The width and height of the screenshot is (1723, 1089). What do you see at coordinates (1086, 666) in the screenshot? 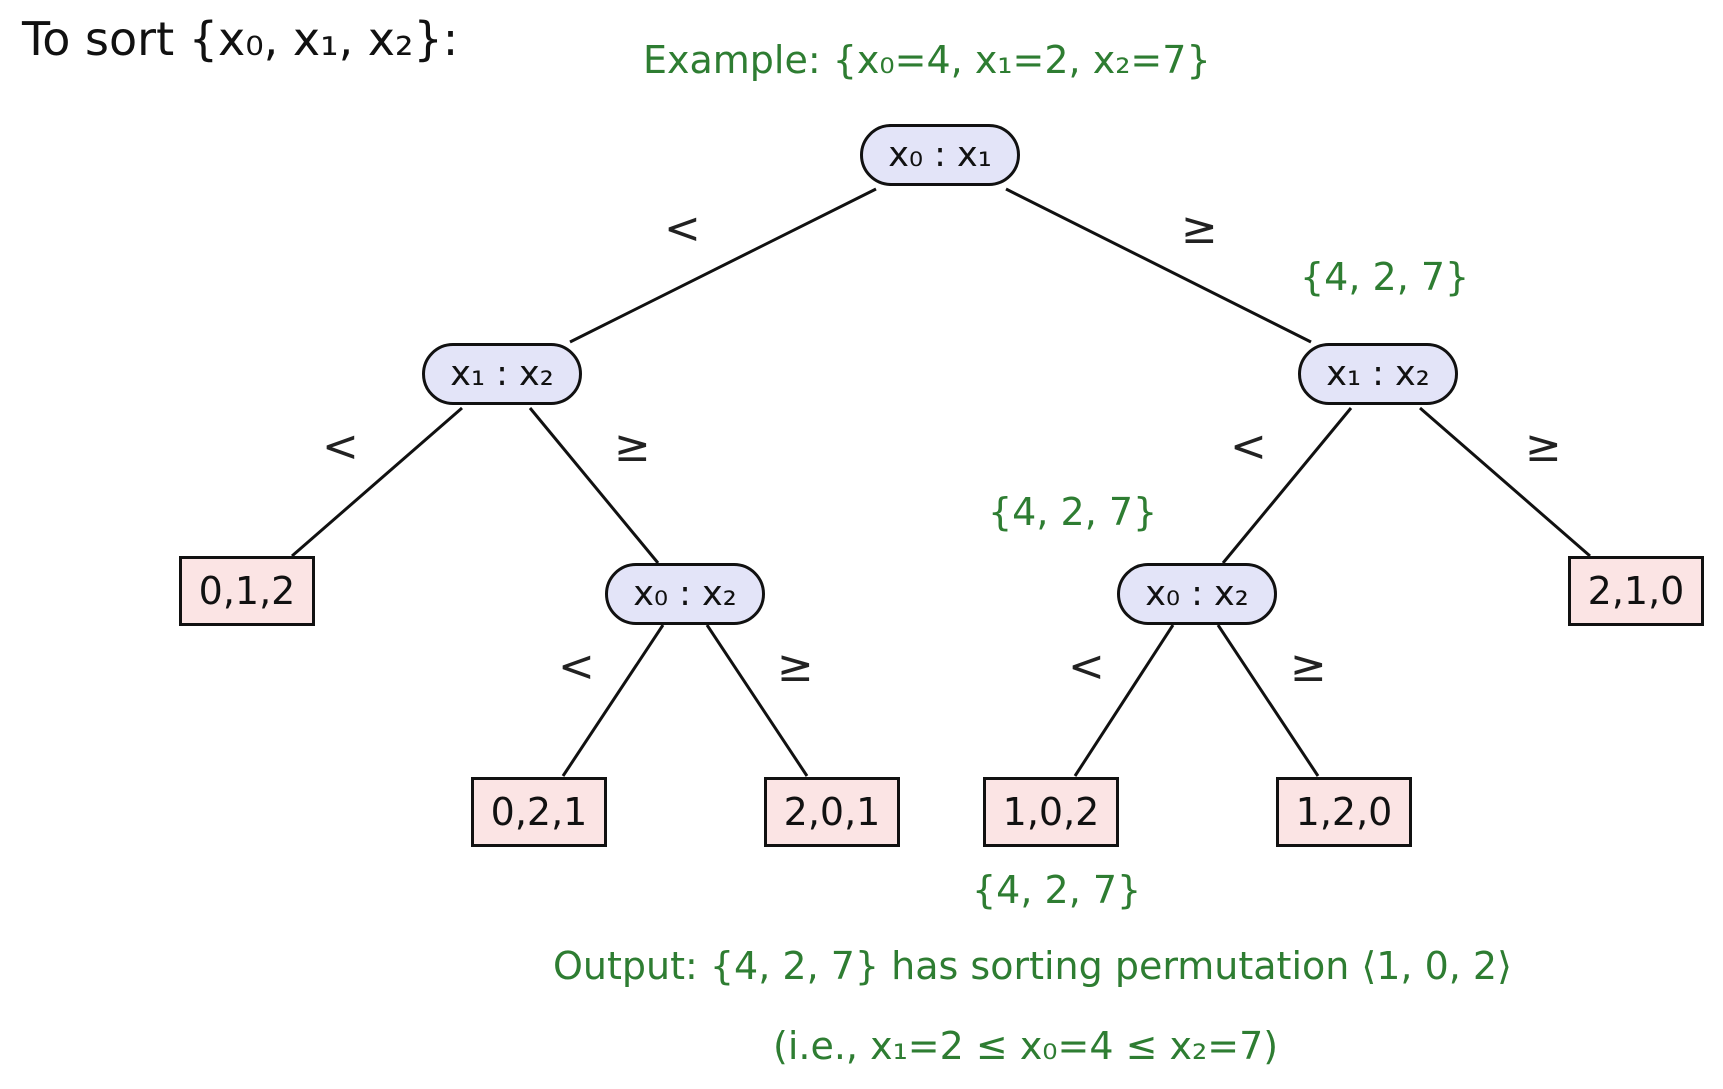
I see `edge-label-right-left-less: <` at bounding box center [1086, 666].